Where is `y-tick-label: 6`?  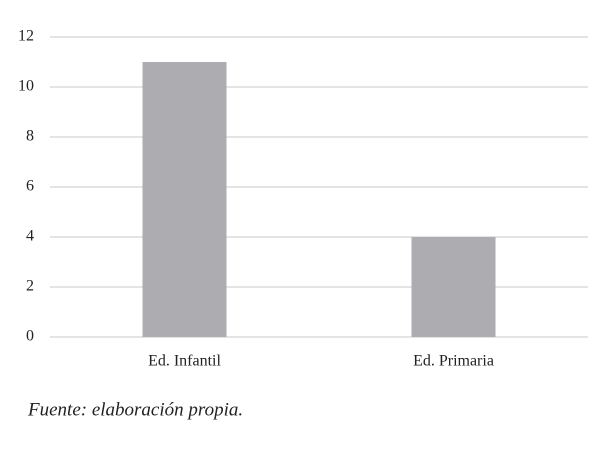 y-tick-label: 6 is located at coordinates (30, 186).